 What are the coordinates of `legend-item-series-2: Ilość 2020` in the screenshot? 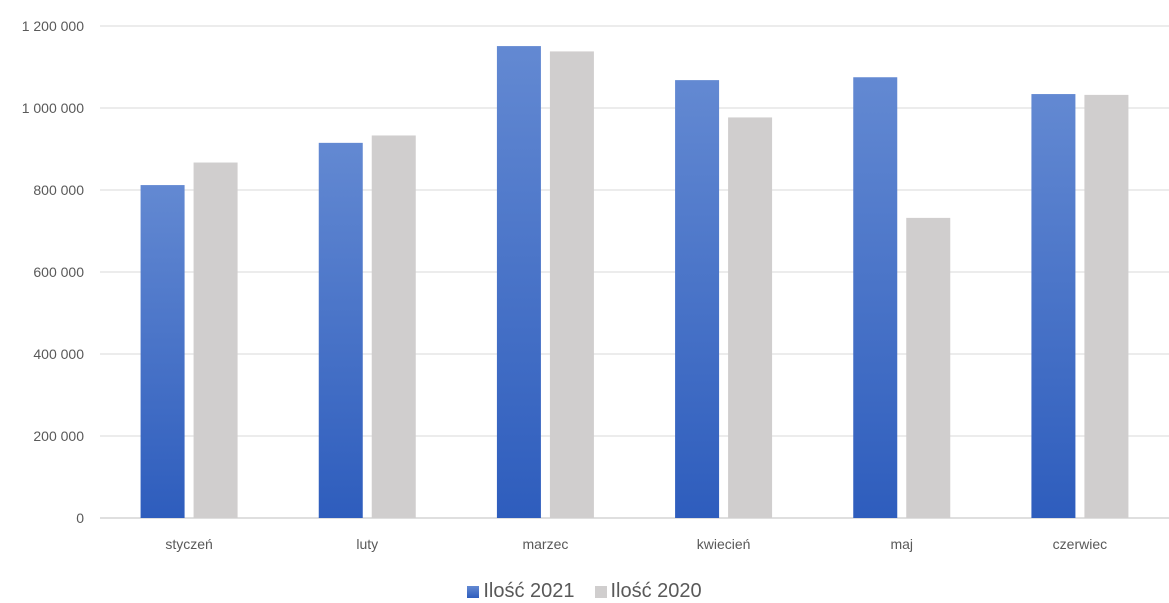 It's located at (648, 591).